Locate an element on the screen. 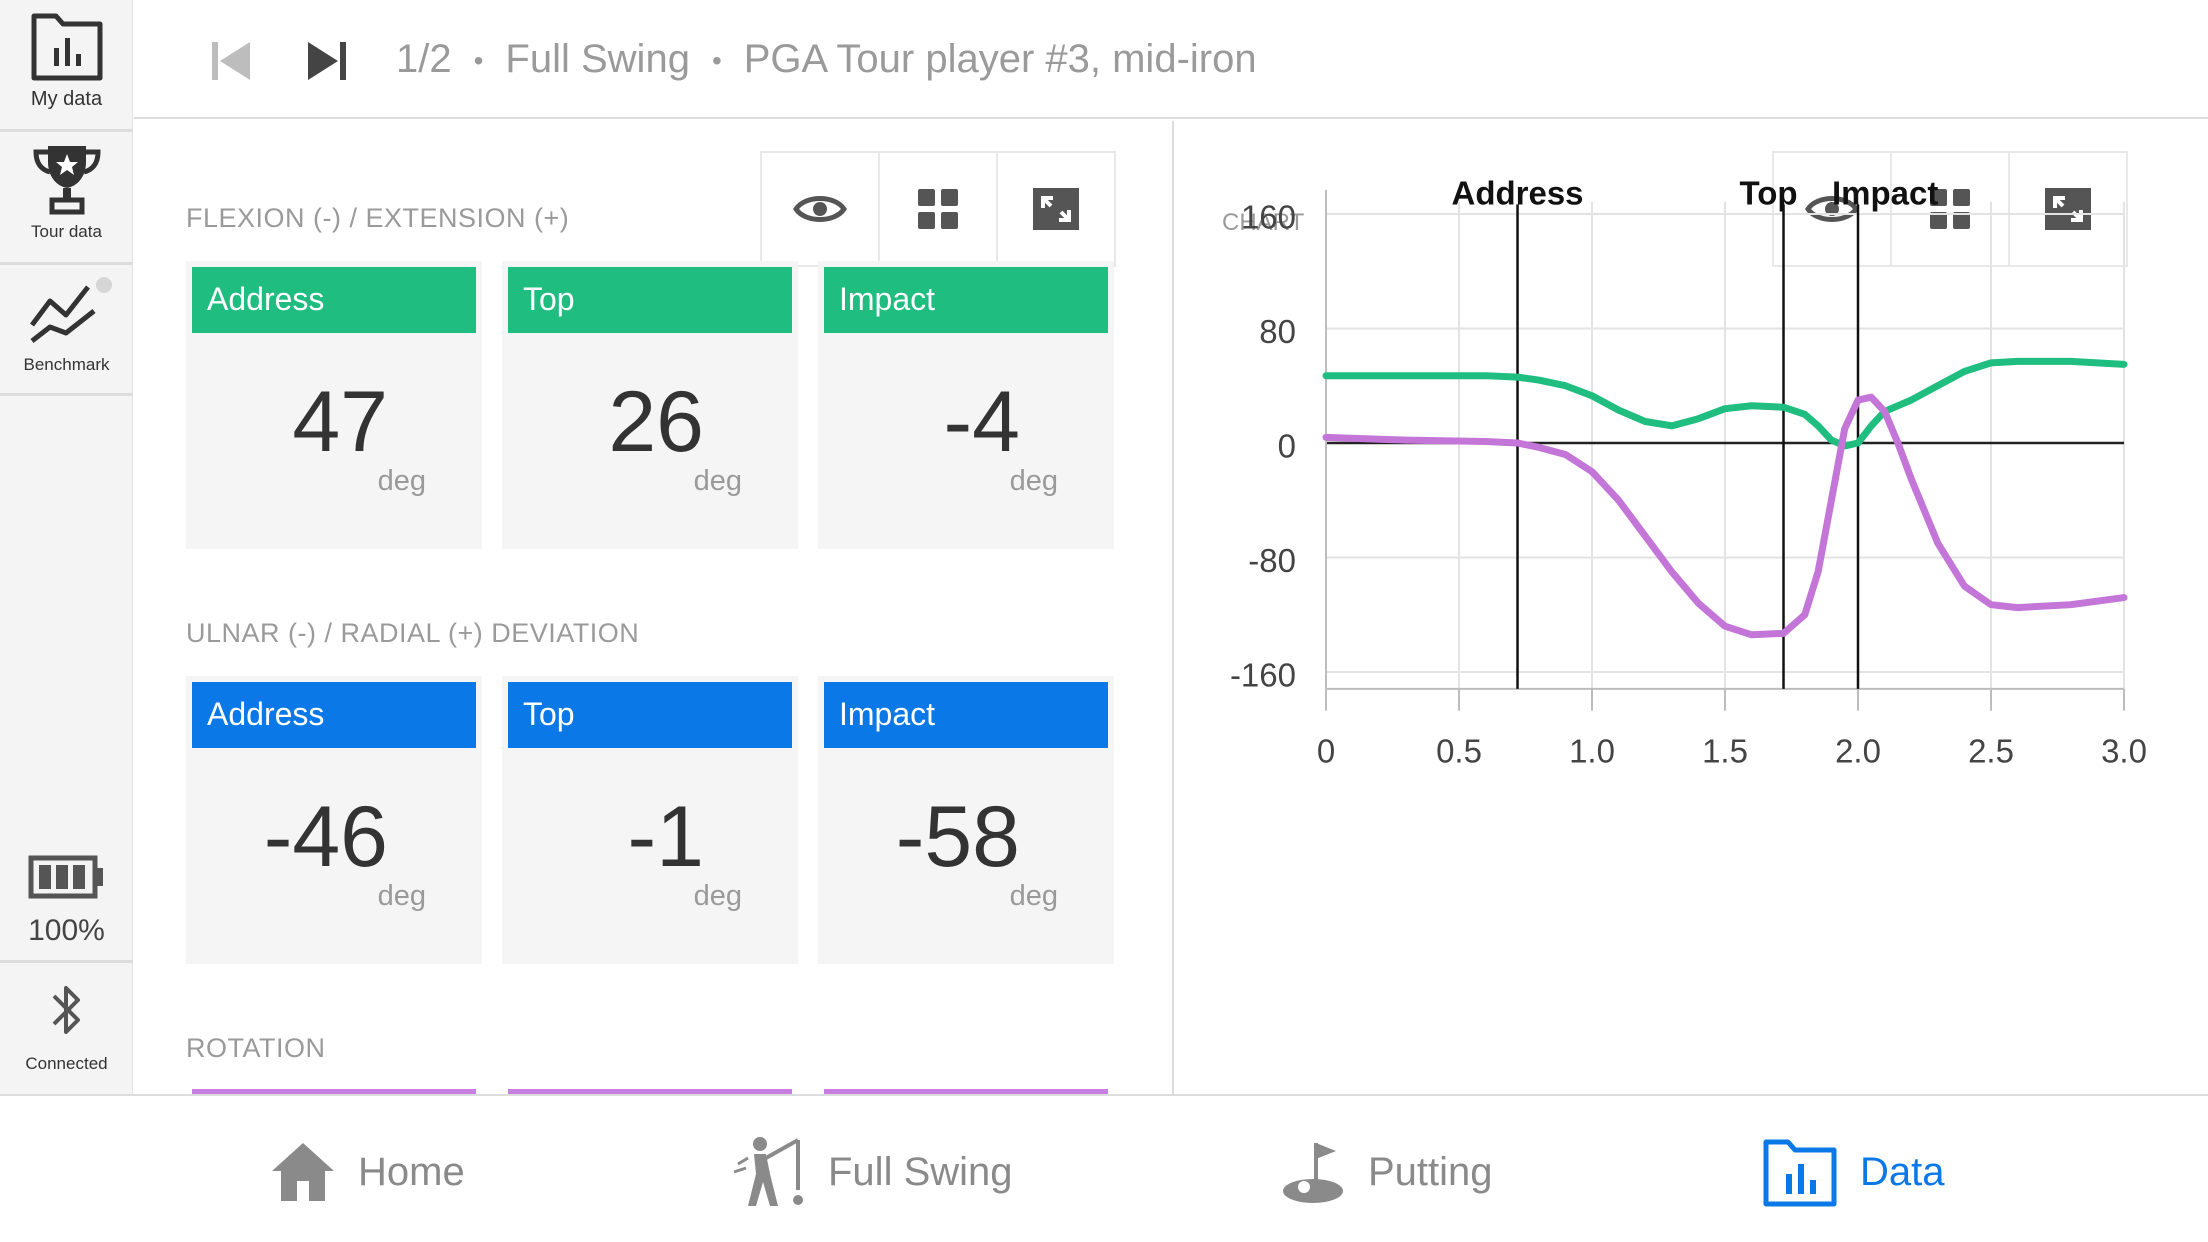 The width and height of the screenshot is (2208, 1242). phase-marker-label: Top is located at coordinates (1768, 192).